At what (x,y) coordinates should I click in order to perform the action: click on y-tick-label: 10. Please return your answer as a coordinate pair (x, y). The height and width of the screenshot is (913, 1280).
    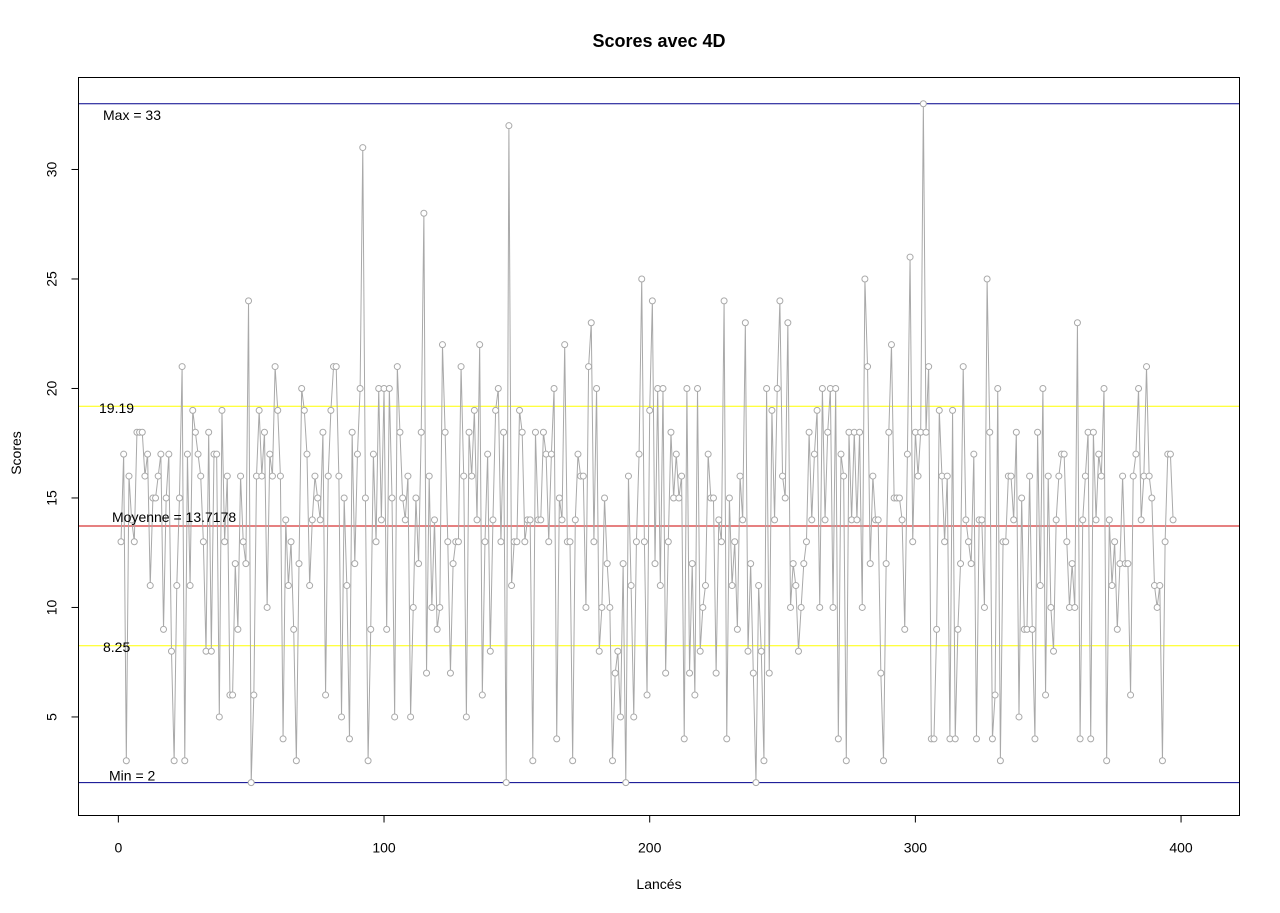
    Looking at the image, I should click on (52, 607).